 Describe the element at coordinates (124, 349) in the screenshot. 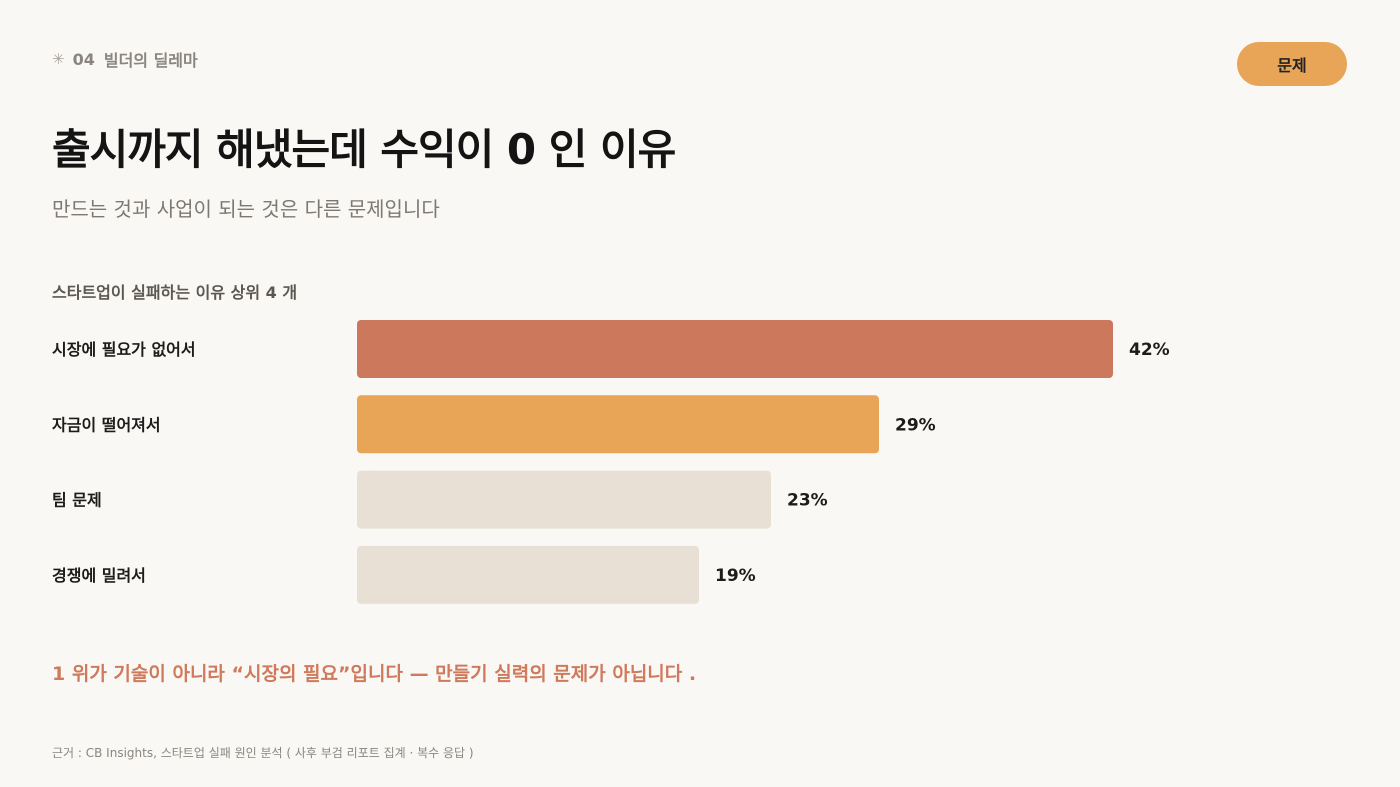

I see `bar-category-label: 시장에 필요가 없어서` at that location.